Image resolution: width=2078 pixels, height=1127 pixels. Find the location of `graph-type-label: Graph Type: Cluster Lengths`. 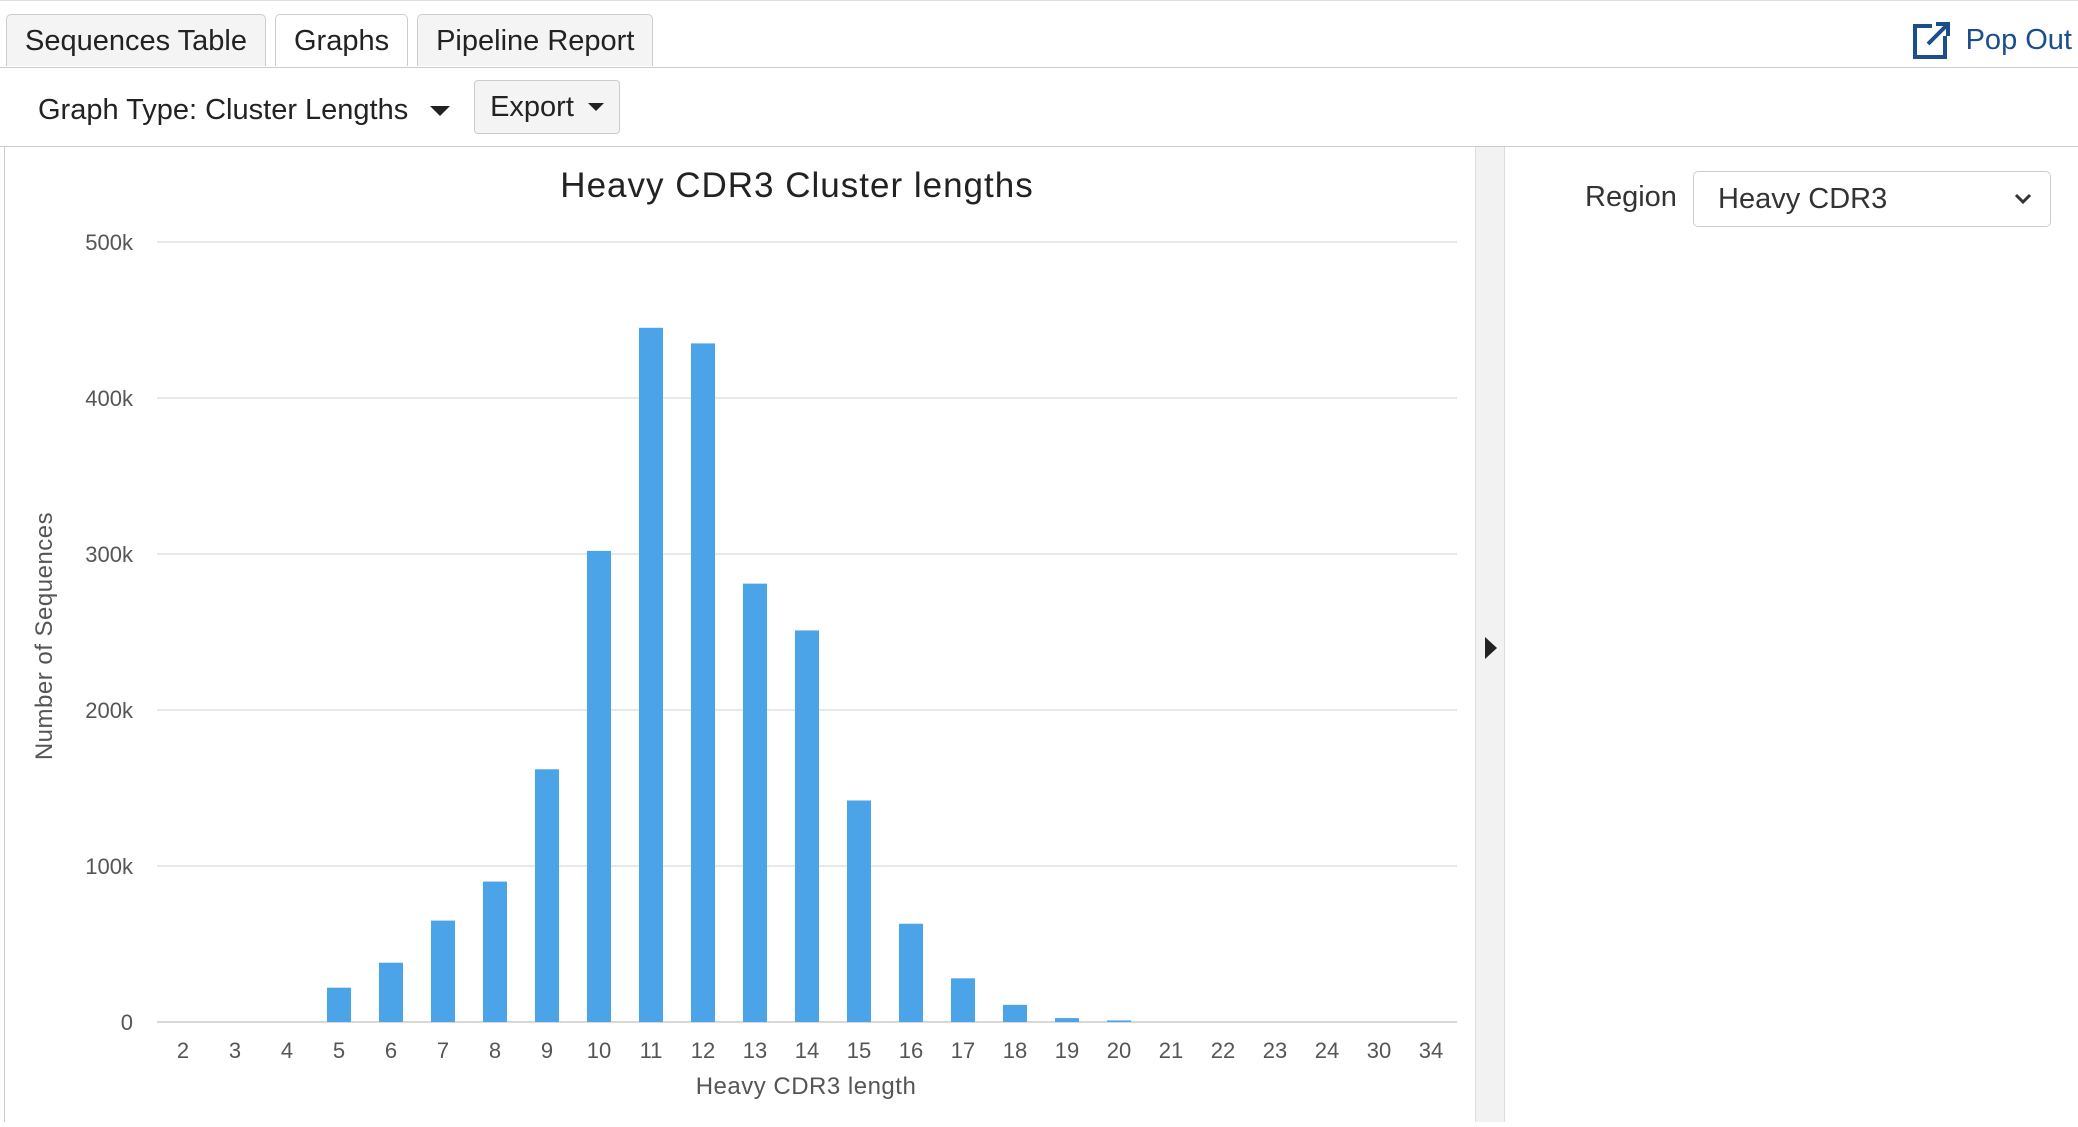

graph-type-label: Graph Type: Cluster Lengths is located at coordinates (223, 110).